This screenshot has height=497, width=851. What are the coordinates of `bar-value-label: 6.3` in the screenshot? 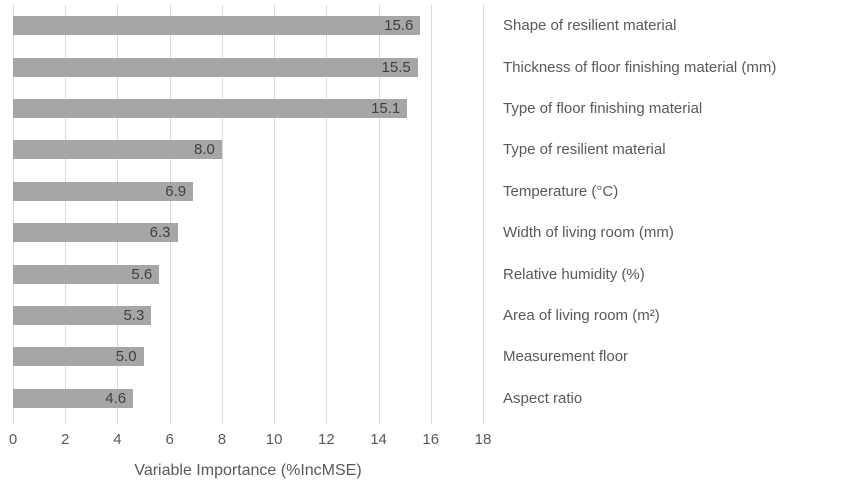 It's located at (160, 233).